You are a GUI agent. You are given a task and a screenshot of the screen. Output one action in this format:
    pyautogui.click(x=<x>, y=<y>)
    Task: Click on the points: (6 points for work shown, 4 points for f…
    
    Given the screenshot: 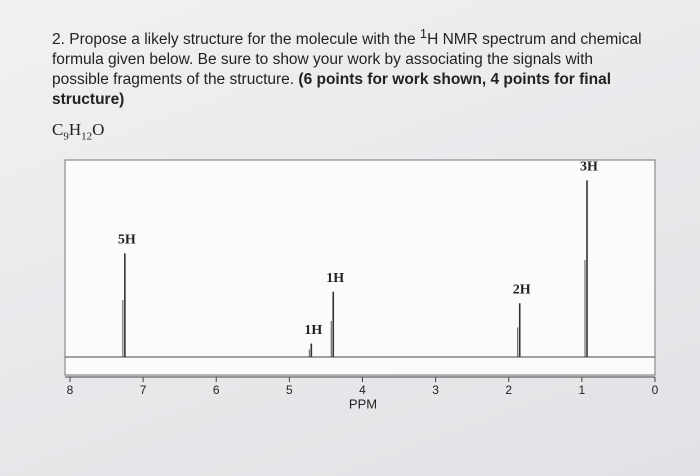 What is the action you would take?
    pyautogui.click(x=331, y=90)
    